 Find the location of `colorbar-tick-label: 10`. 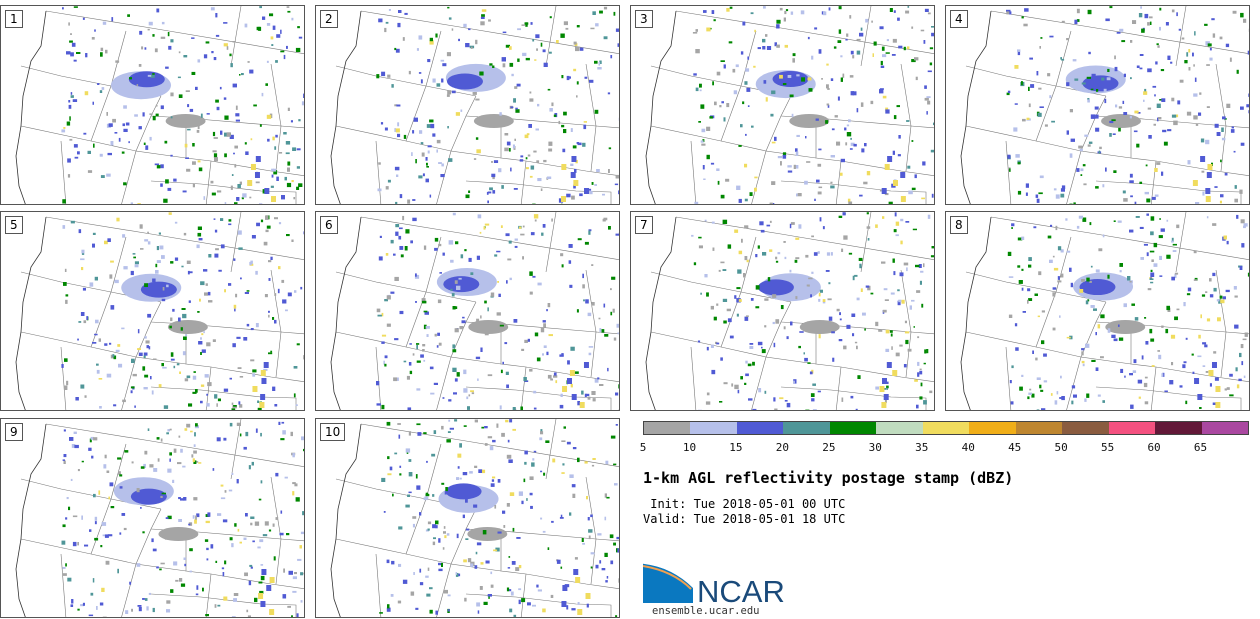

colorbar-tick-label: 10 is located at coordinates (689, 447).